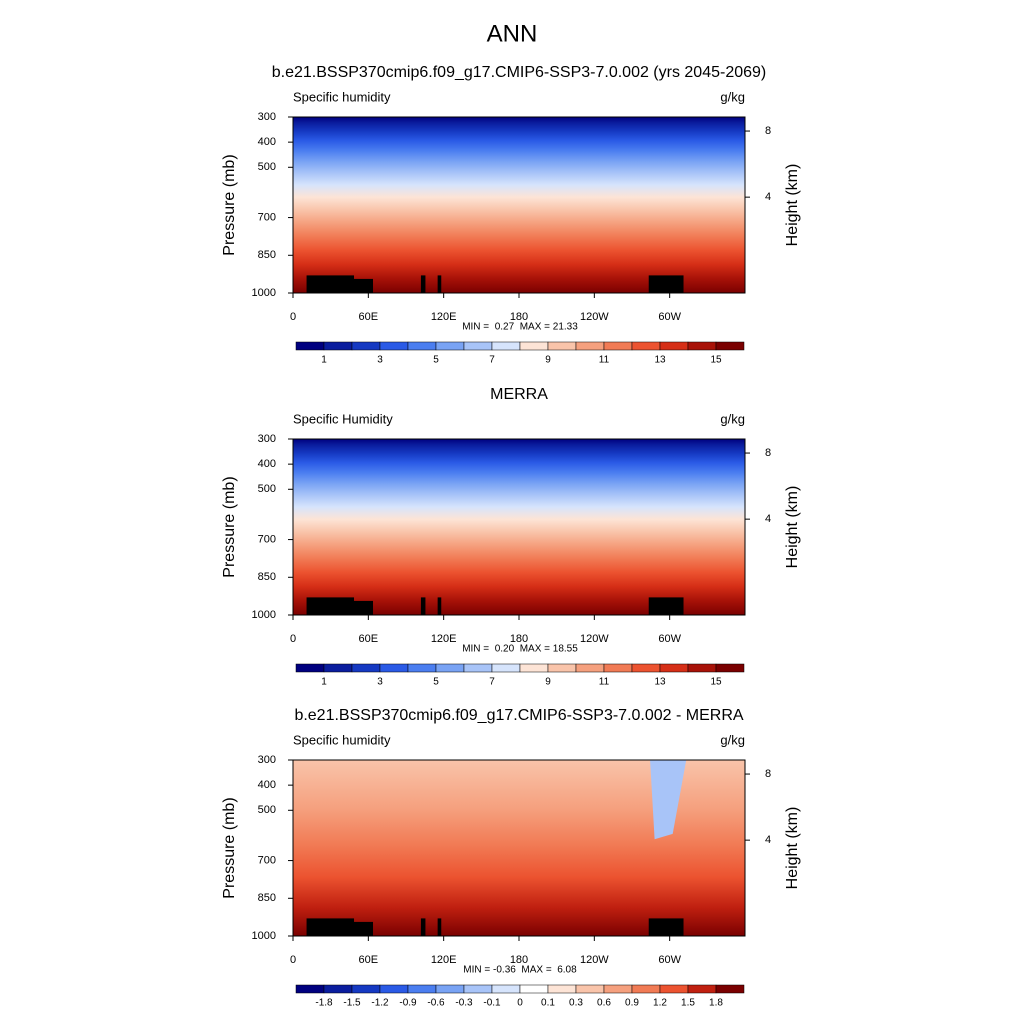 This screenshot has width=1024, height=1024. What do you see at coordinates (342, 739) in the screenshot?
I see `left-string: Specific humidity` at bounding box center [342, 739].